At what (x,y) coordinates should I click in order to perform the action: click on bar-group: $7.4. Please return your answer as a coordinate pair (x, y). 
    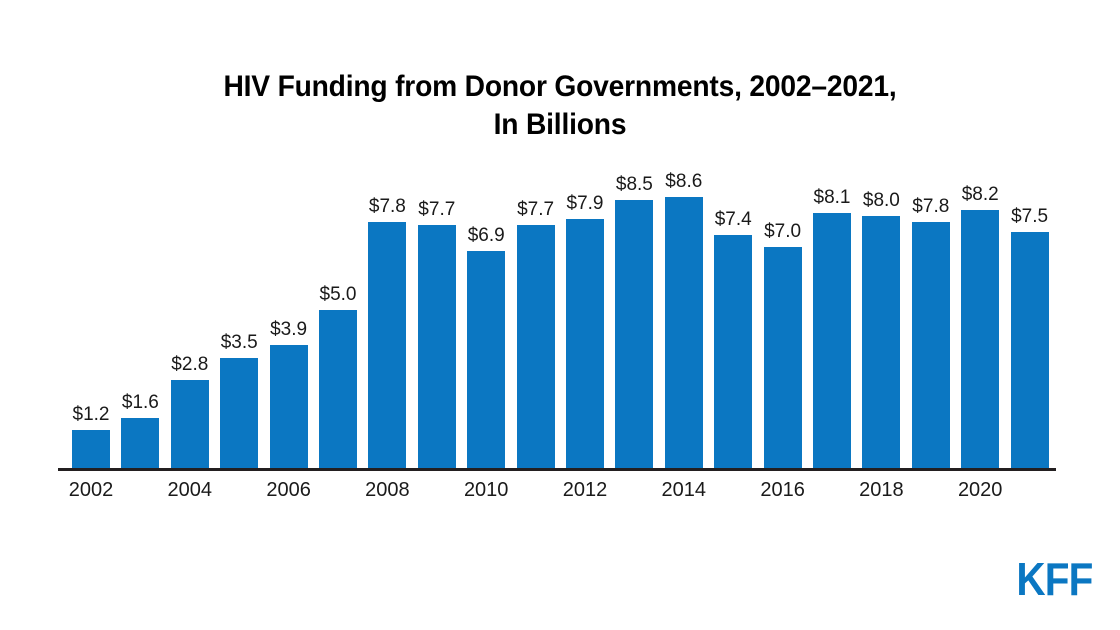
    Looking at the image, I should click on (733, 309).